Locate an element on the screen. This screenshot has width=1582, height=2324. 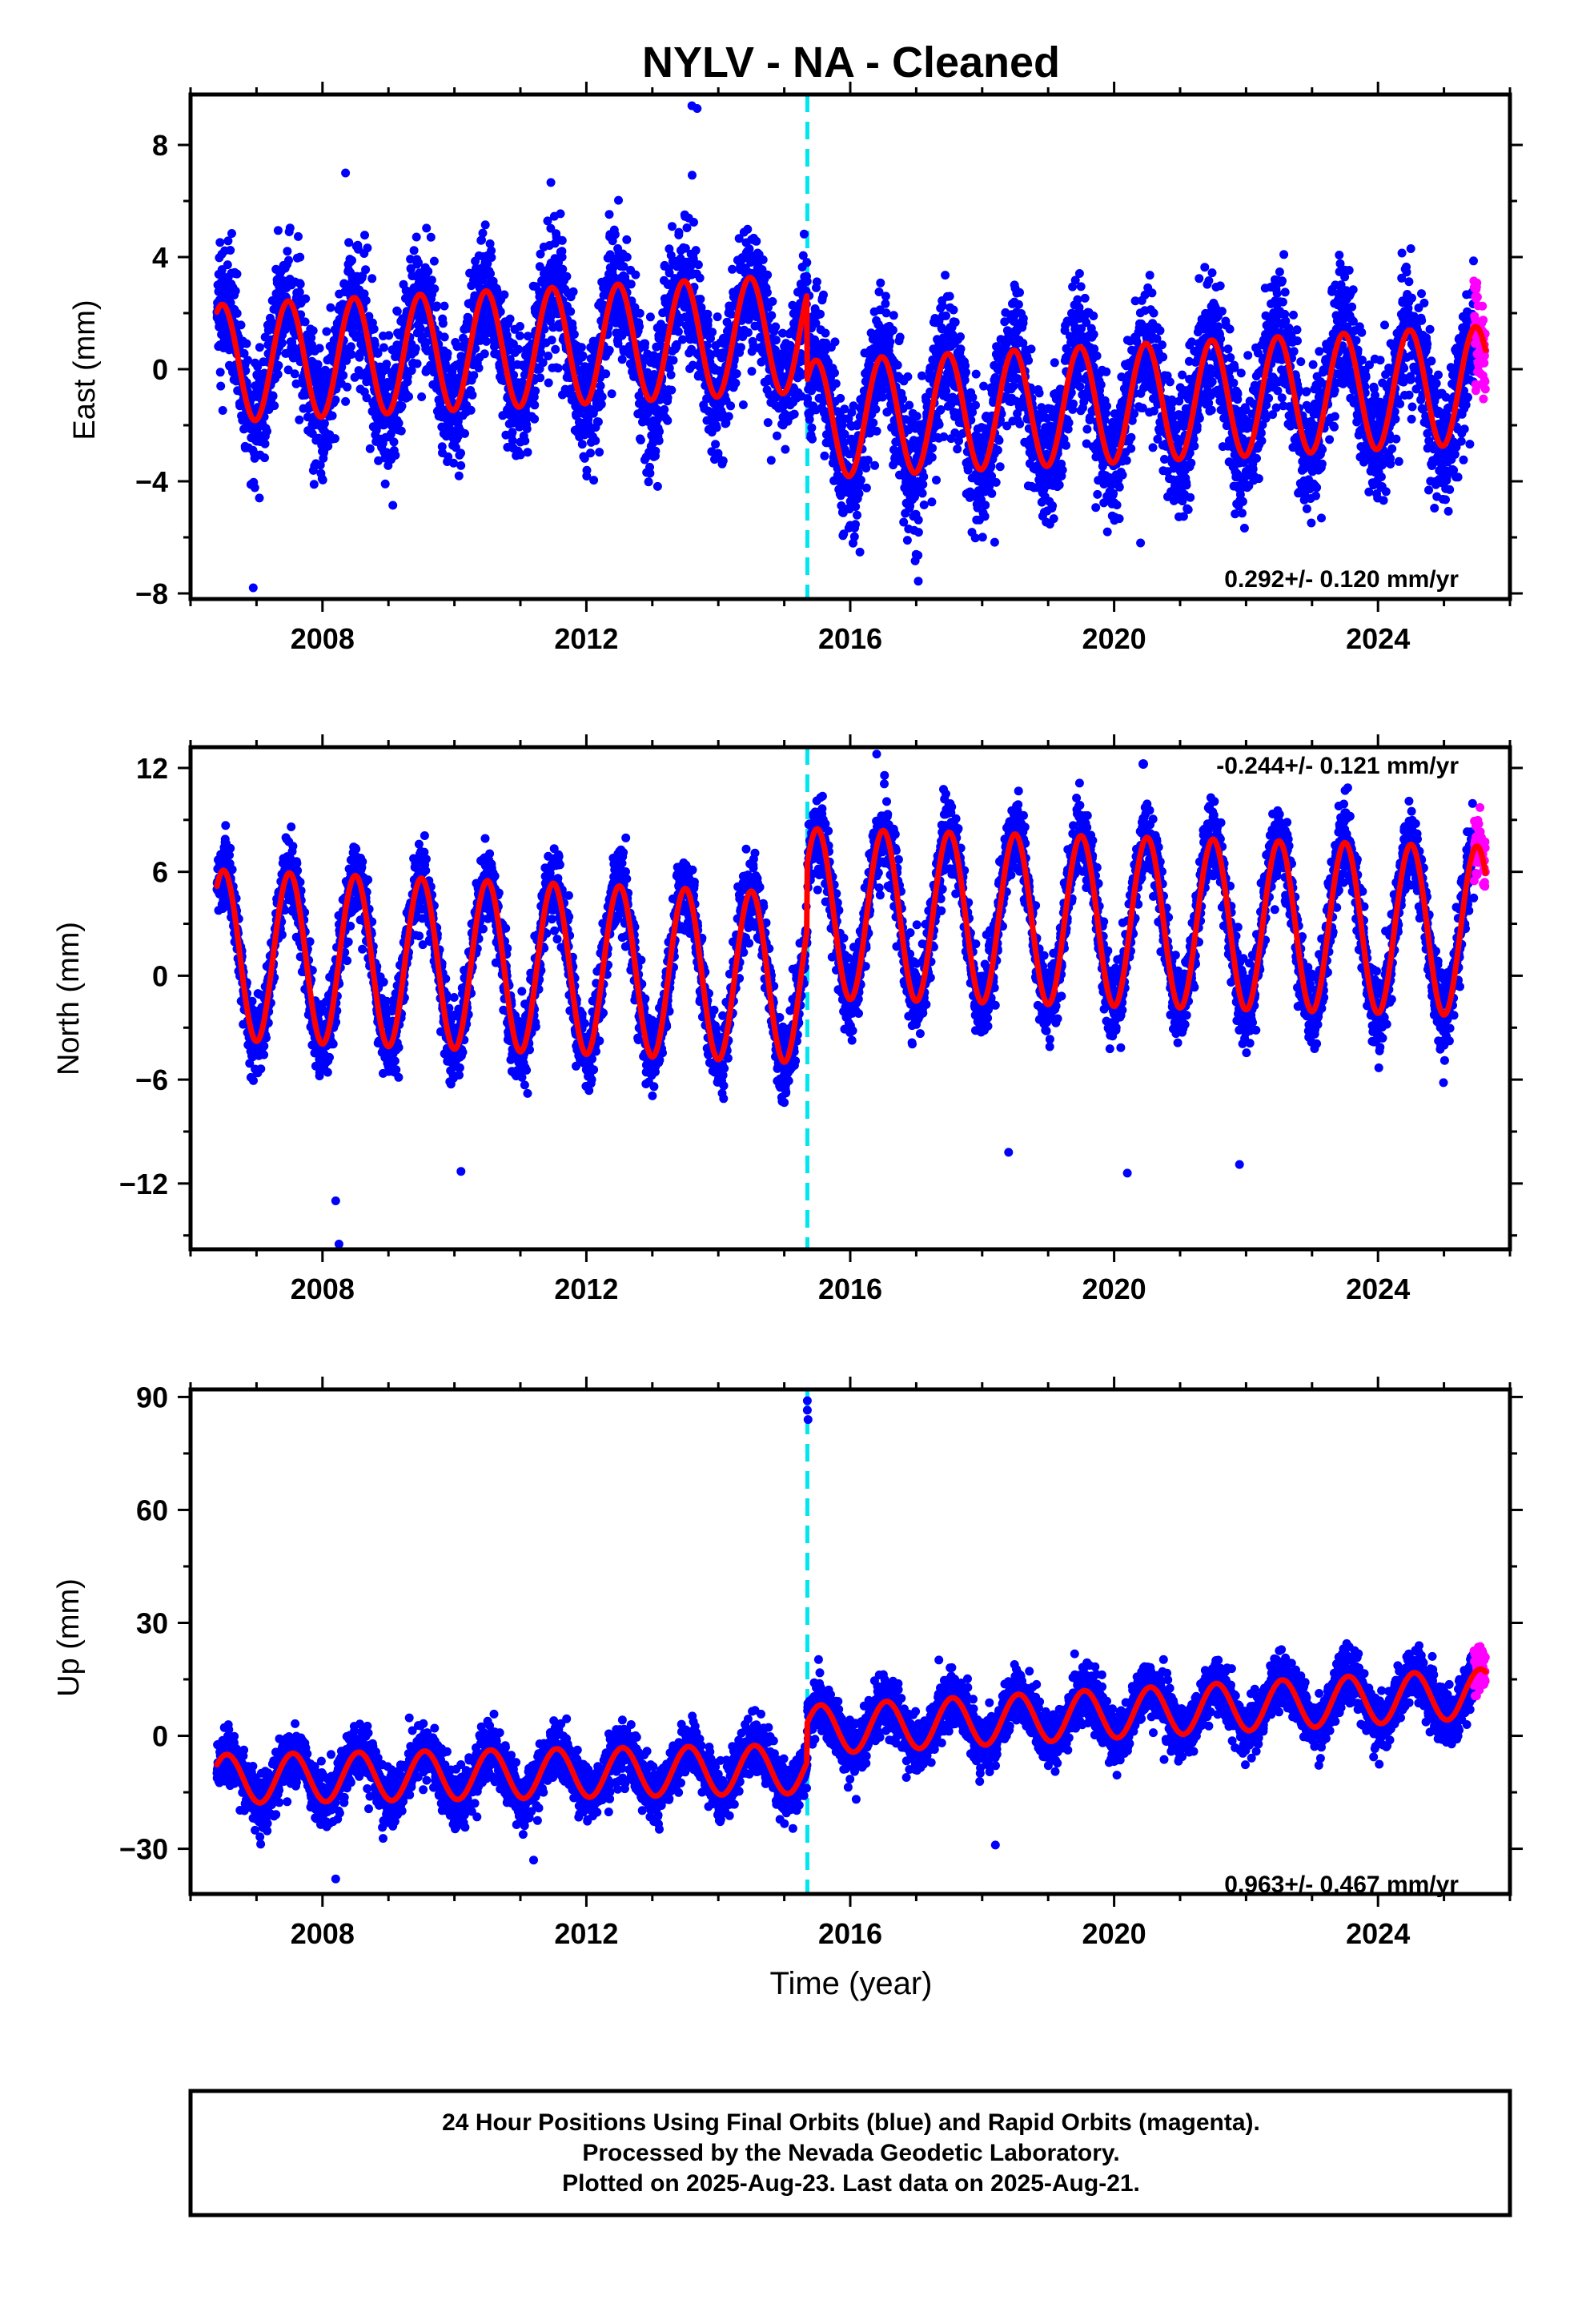
y-tick-label: 30 is located at coordinates (152, 1622).